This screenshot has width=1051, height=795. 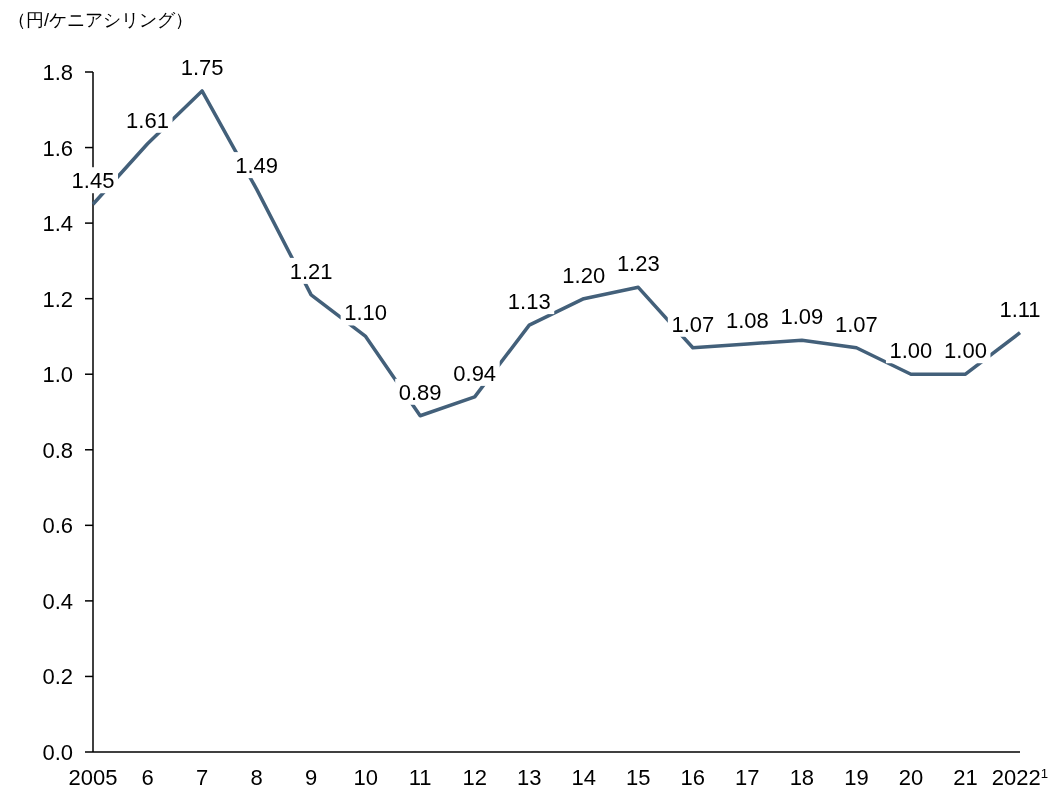 I want to click on xtick: 21, so click(x=965, y=777).